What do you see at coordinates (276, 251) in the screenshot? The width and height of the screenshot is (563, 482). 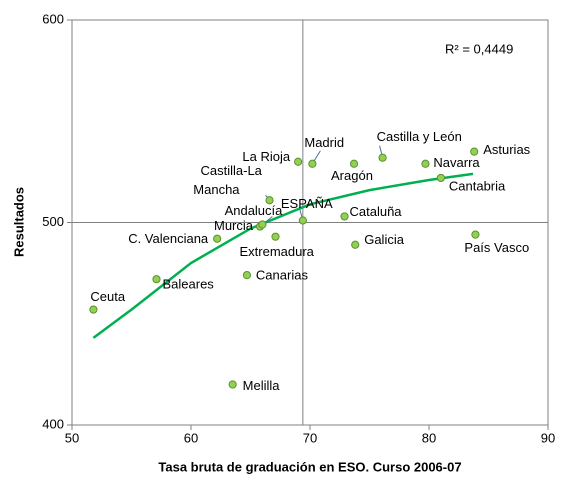 I see `point-label: Extremadura` at bounding box center [276, 251].